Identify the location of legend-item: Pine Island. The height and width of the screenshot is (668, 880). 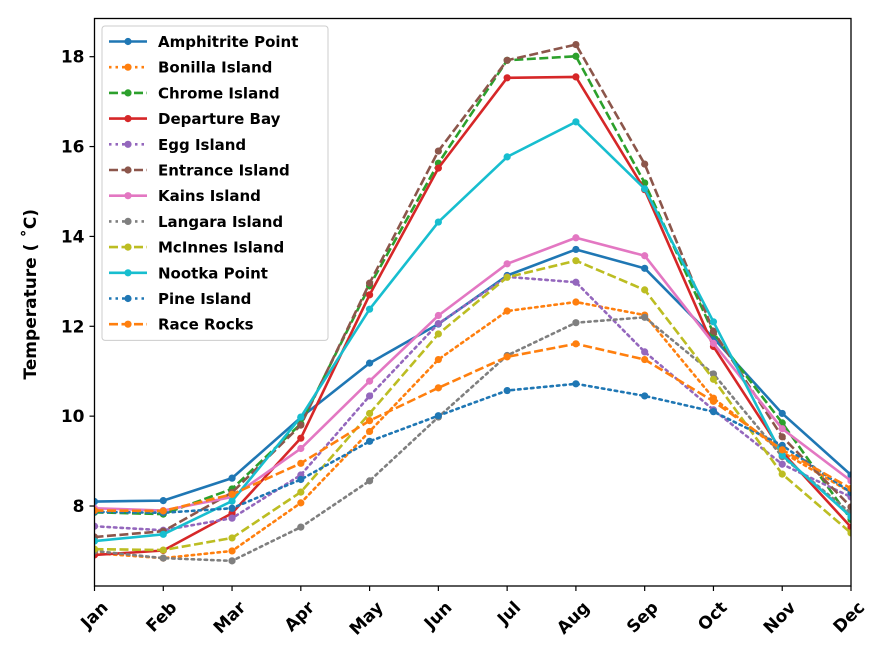
(180, 299).